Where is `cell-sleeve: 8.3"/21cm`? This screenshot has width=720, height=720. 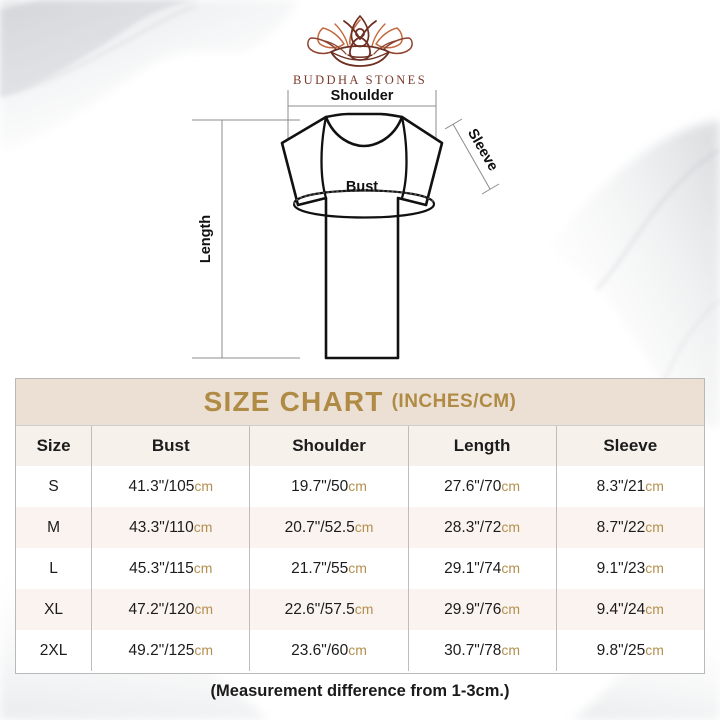
cell-sleeve: 8.3"/21cm is located at coordinates (630, 486).